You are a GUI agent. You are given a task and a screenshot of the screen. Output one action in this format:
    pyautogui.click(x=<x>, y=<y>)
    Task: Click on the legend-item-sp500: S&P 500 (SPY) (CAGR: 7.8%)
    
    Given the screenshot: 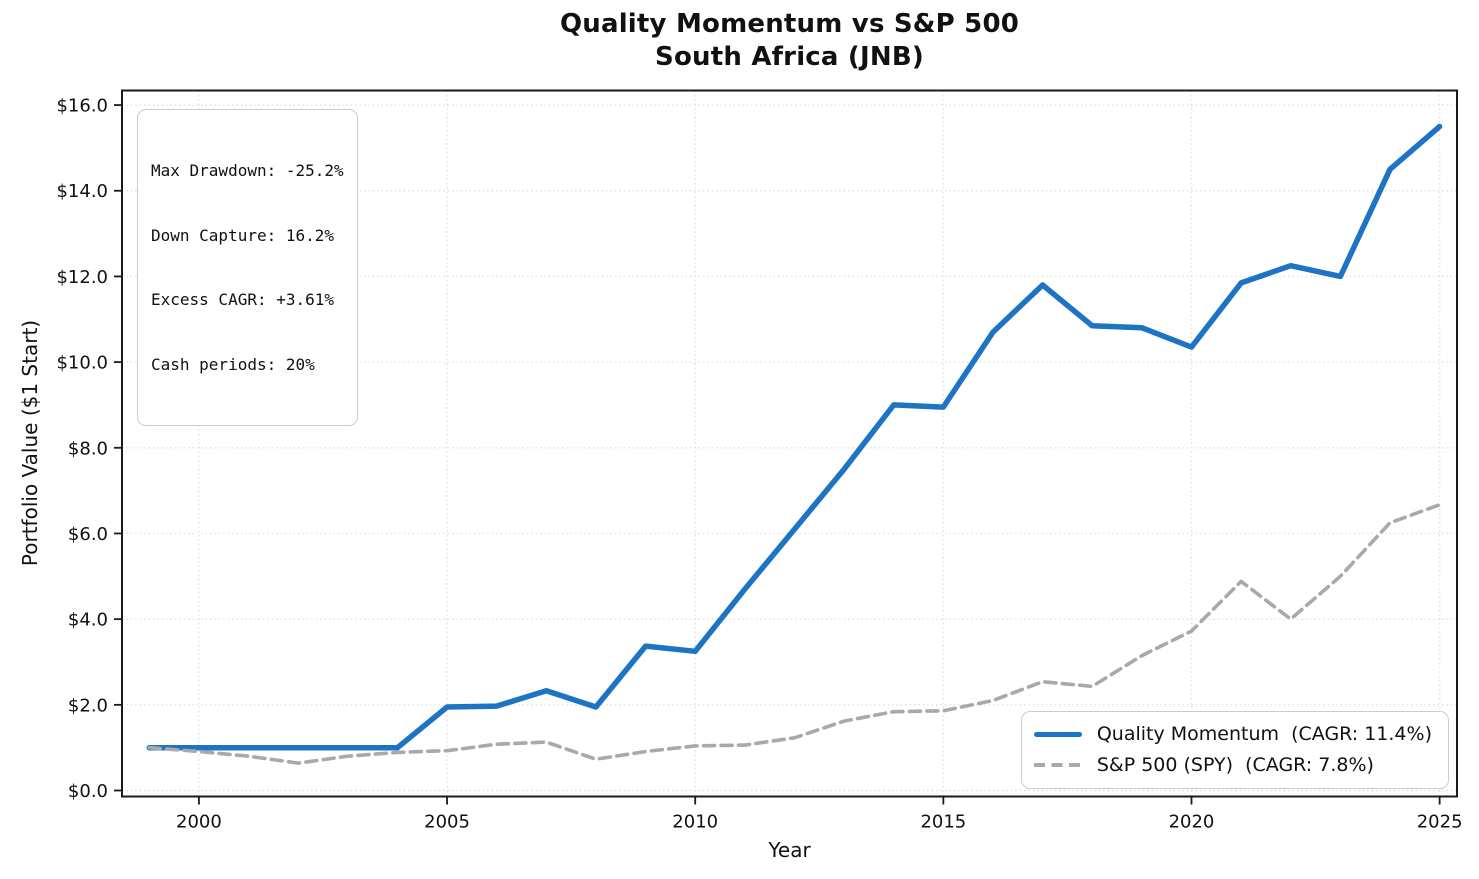 What is the action you would take?
    pyautogui.click(x=1232, y=765)
    